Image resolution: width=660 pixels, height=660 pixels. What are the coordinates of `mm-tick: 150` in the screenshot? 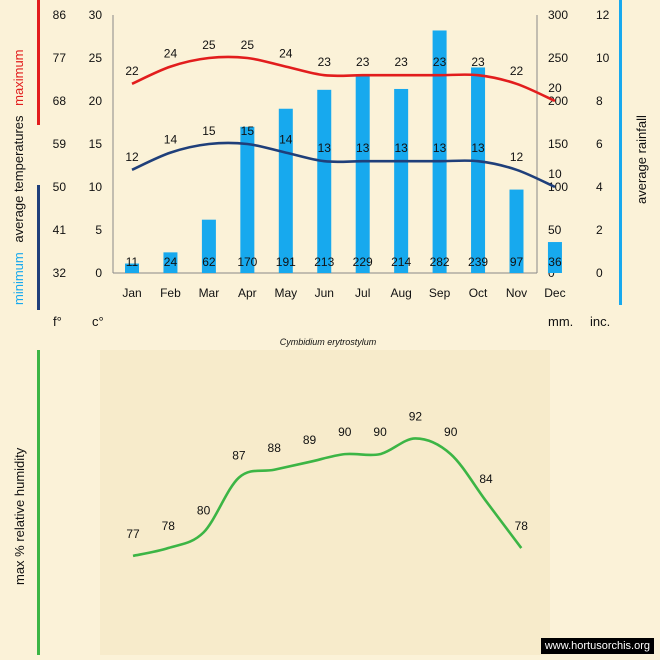 It's located at (558, 144).